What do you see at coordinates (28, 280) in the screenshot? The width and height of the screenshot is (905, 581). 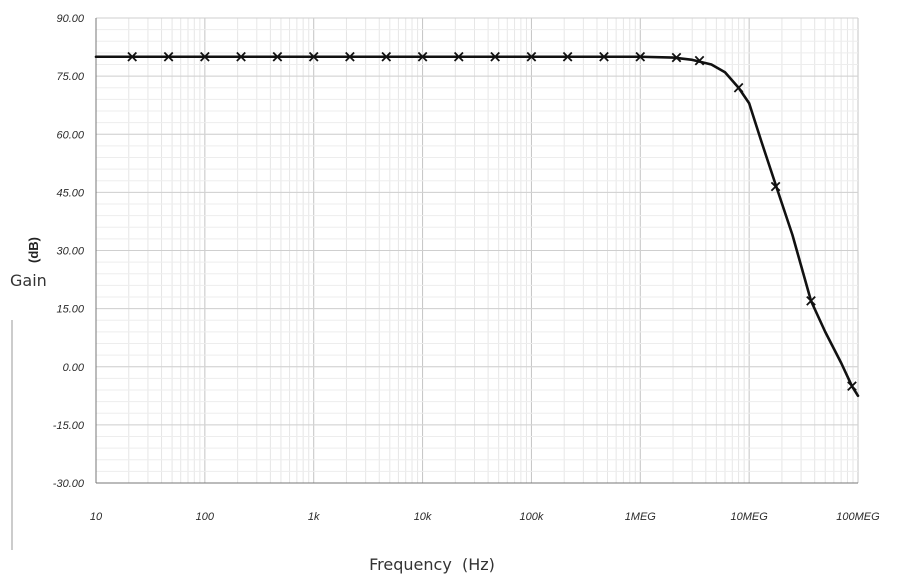 I see `y-axis-title: Gain` at bounding box center [28, 280].